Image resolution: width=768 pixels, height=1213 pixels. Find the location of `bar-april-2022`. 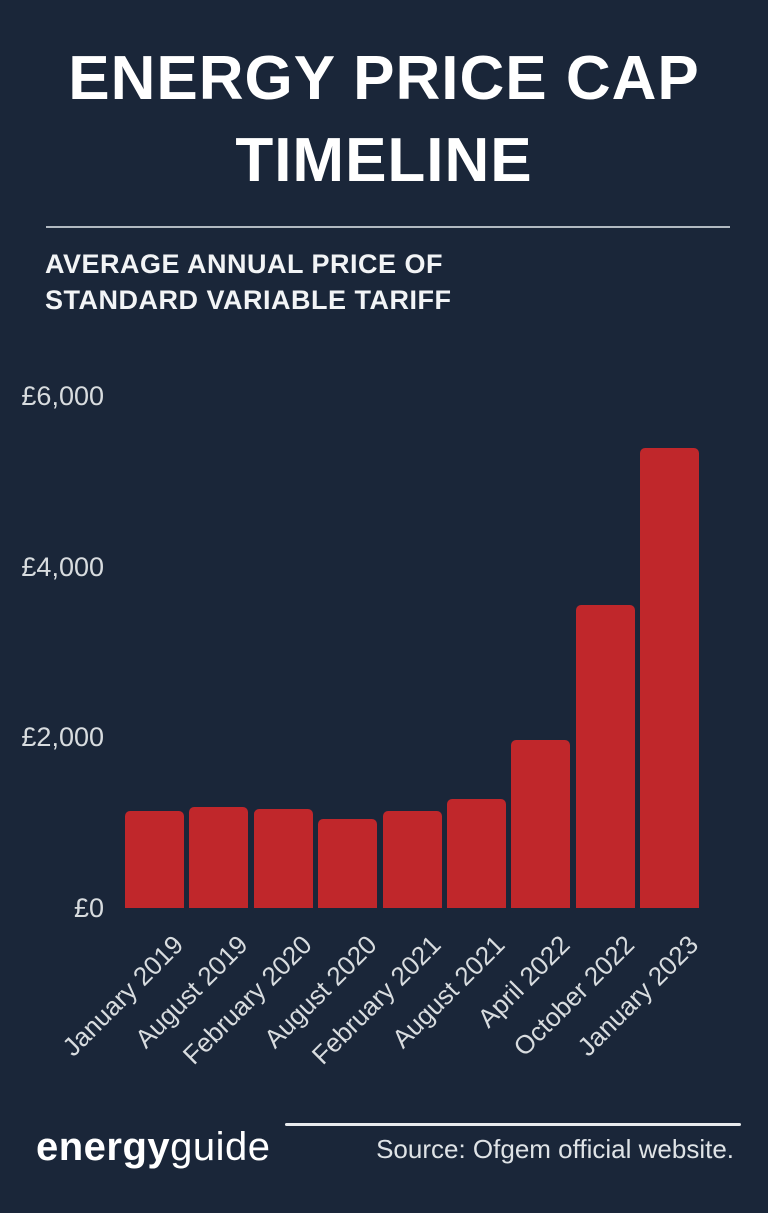

bar-april-2022 is located at coordinates (541, 823).